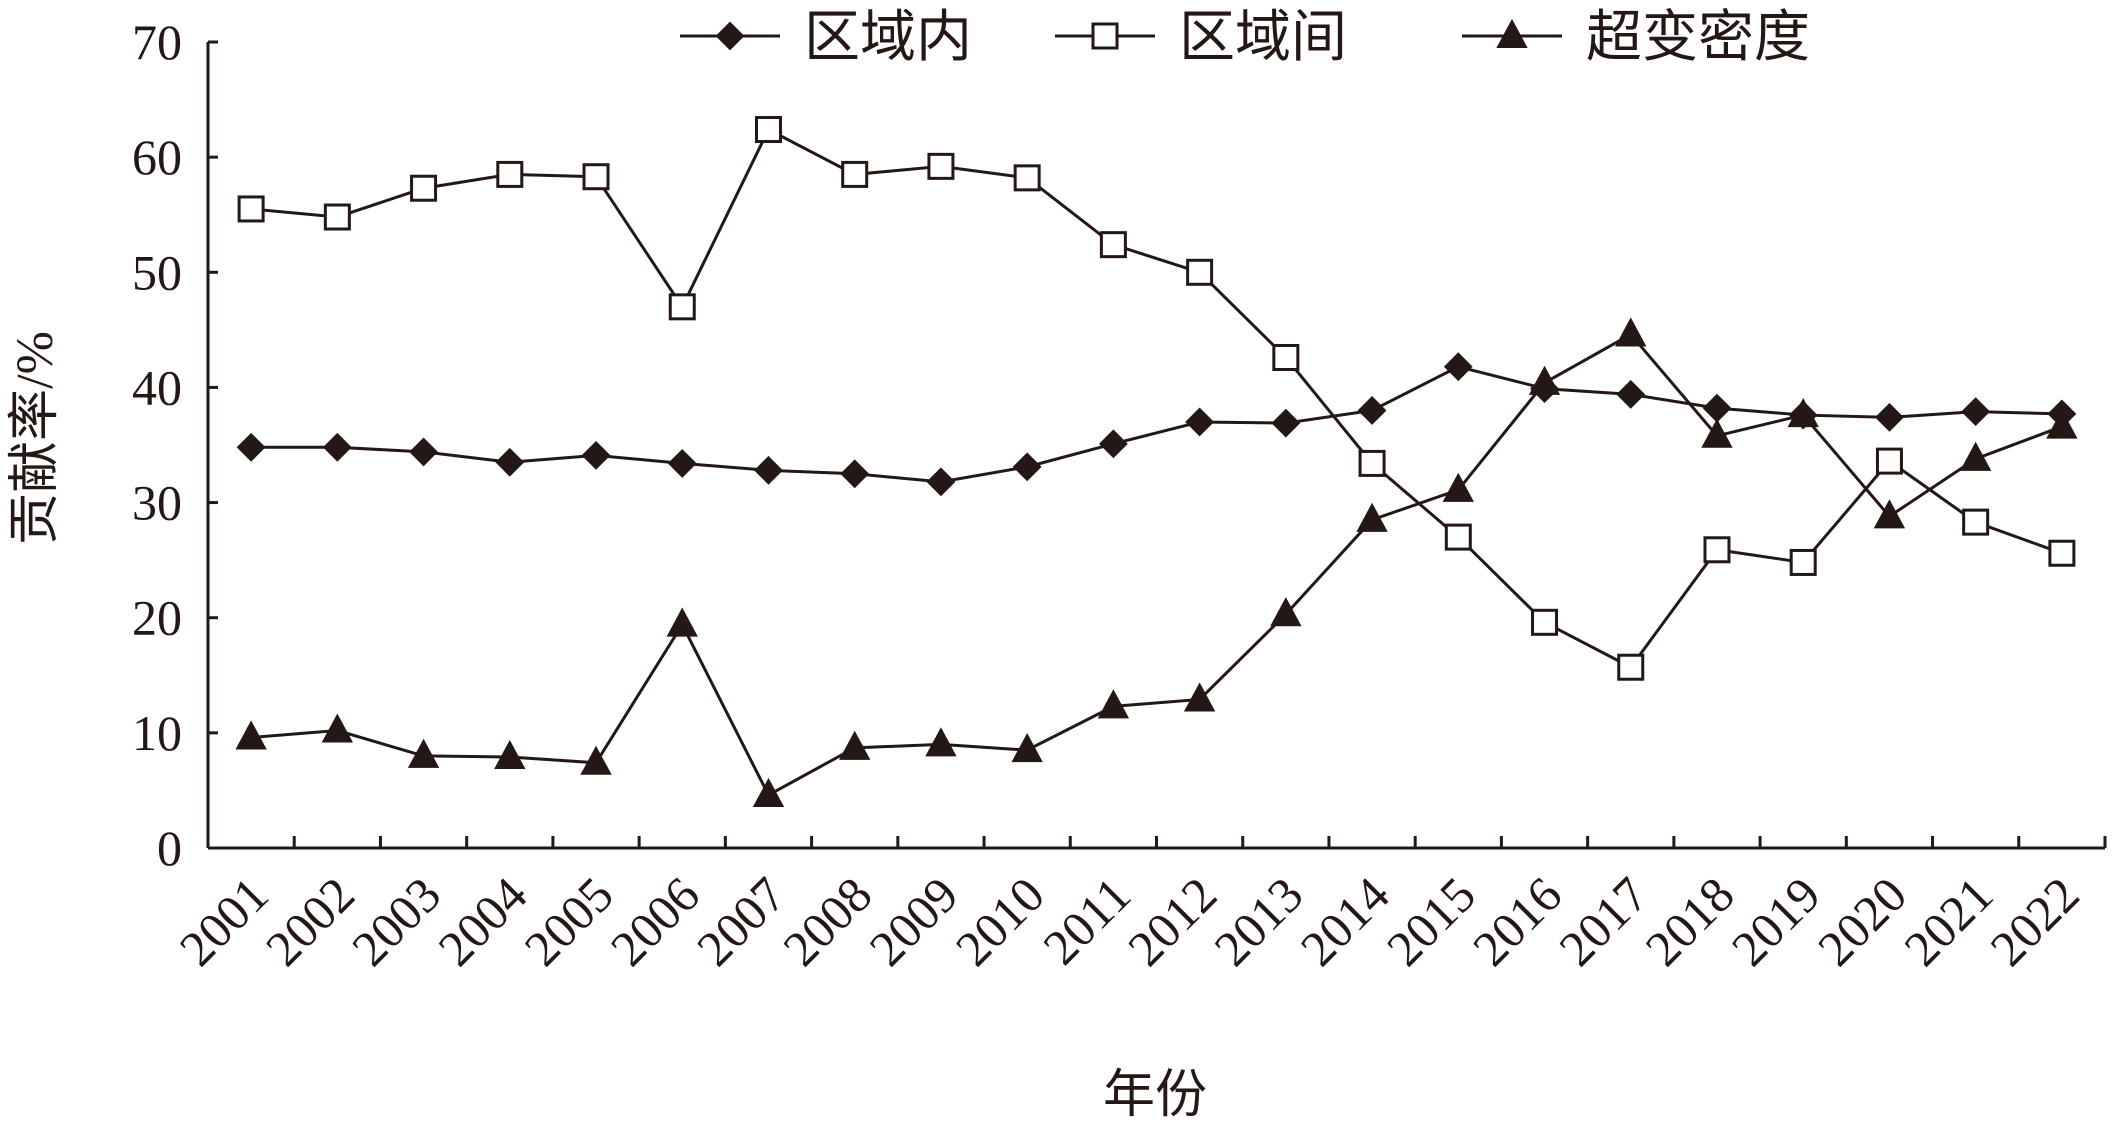 The image size is (2112, 1134). What do you see at coordinates (224, 921) in the screenshot?
I see `x-tick-label: 2001` at bounding box center [224, 921].